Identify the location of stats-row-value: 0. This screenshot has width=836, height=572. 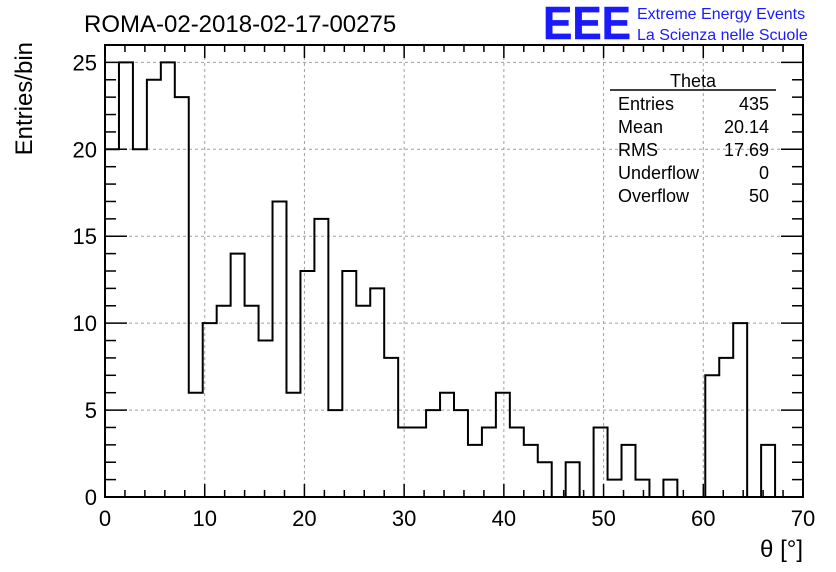
(764, 173).